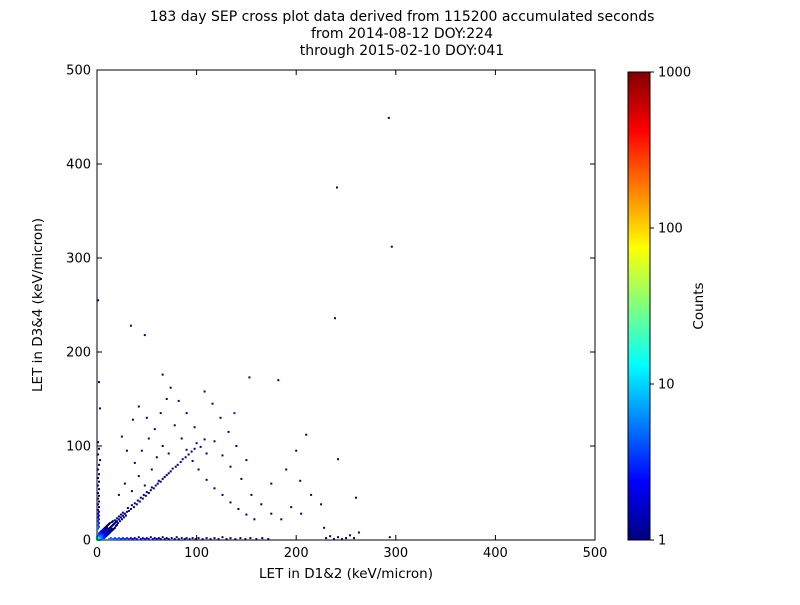  Describe the element at coordinates (699, 305) in the screenshot. I see `colorbar-label: Counts` at that location.